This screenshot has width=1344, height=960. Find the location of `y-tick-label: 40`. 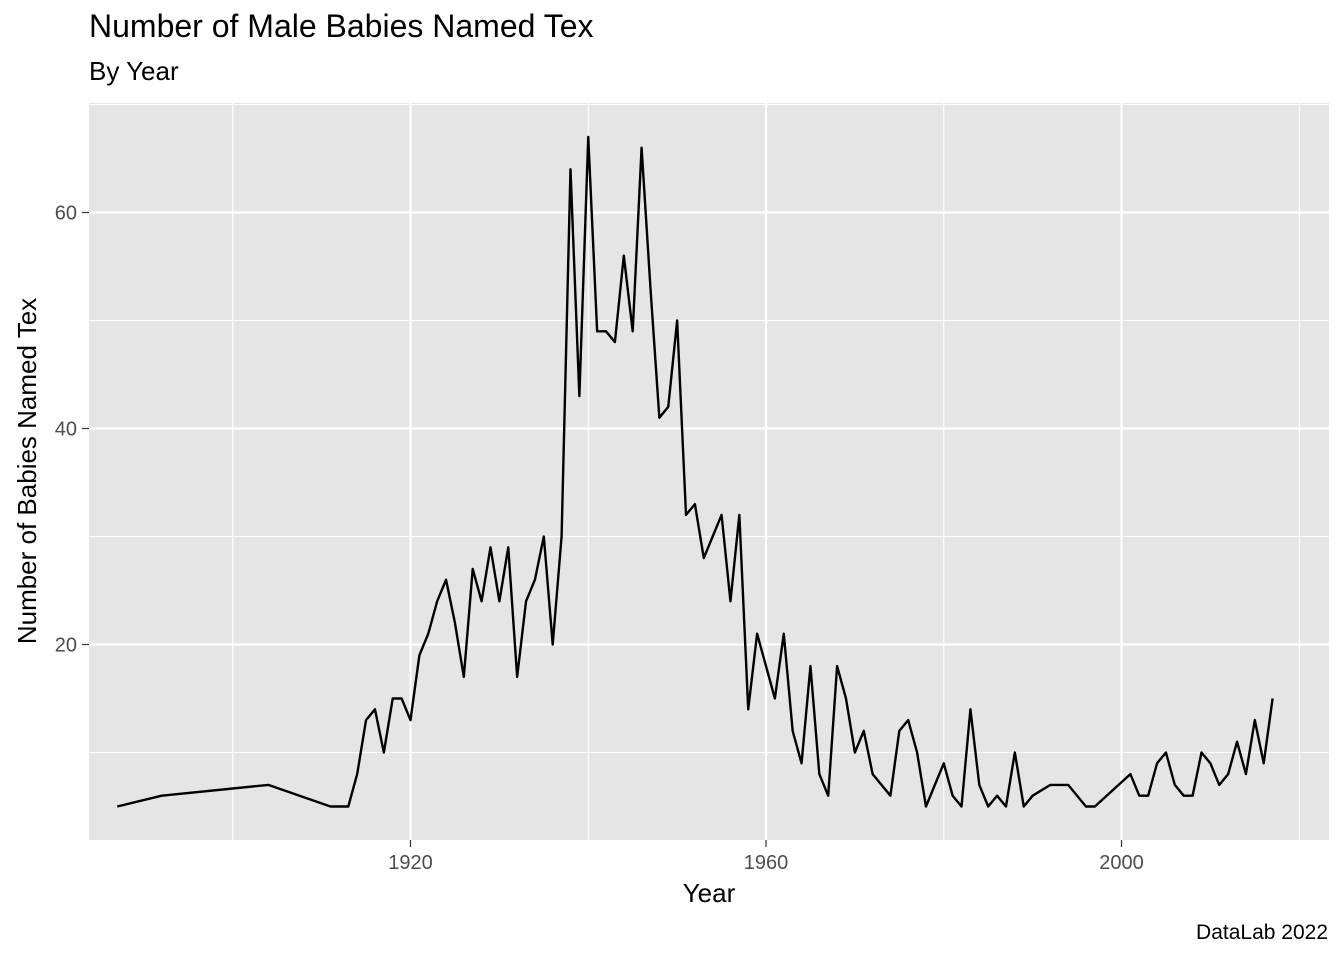

y-tick-label: 40 is located at coordinates (66, 430).